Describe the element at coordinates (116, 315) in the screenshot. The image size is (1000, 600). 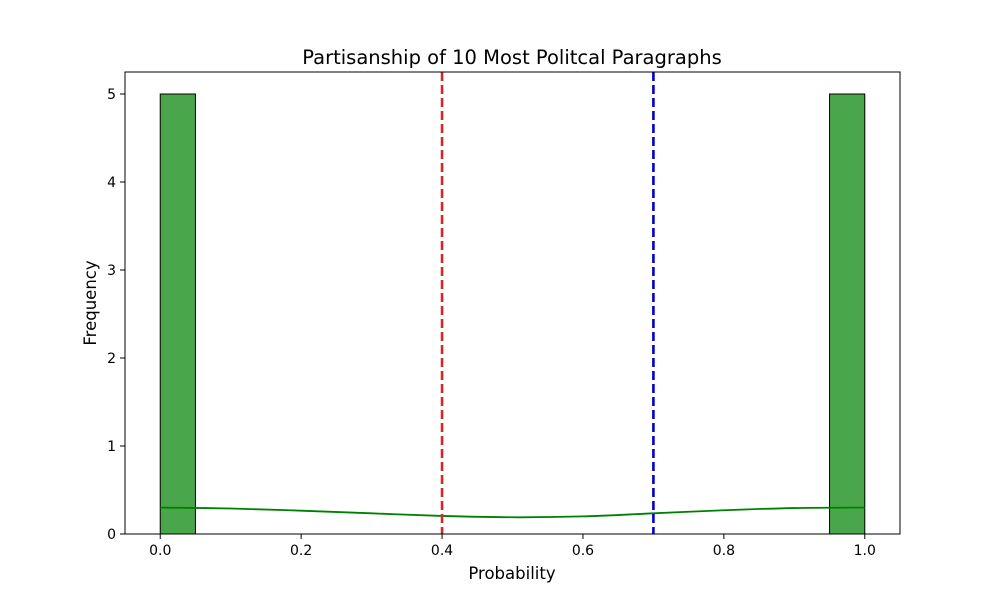
I see `y-axis-ticks: 0 1 2 3 4 5` at that location.